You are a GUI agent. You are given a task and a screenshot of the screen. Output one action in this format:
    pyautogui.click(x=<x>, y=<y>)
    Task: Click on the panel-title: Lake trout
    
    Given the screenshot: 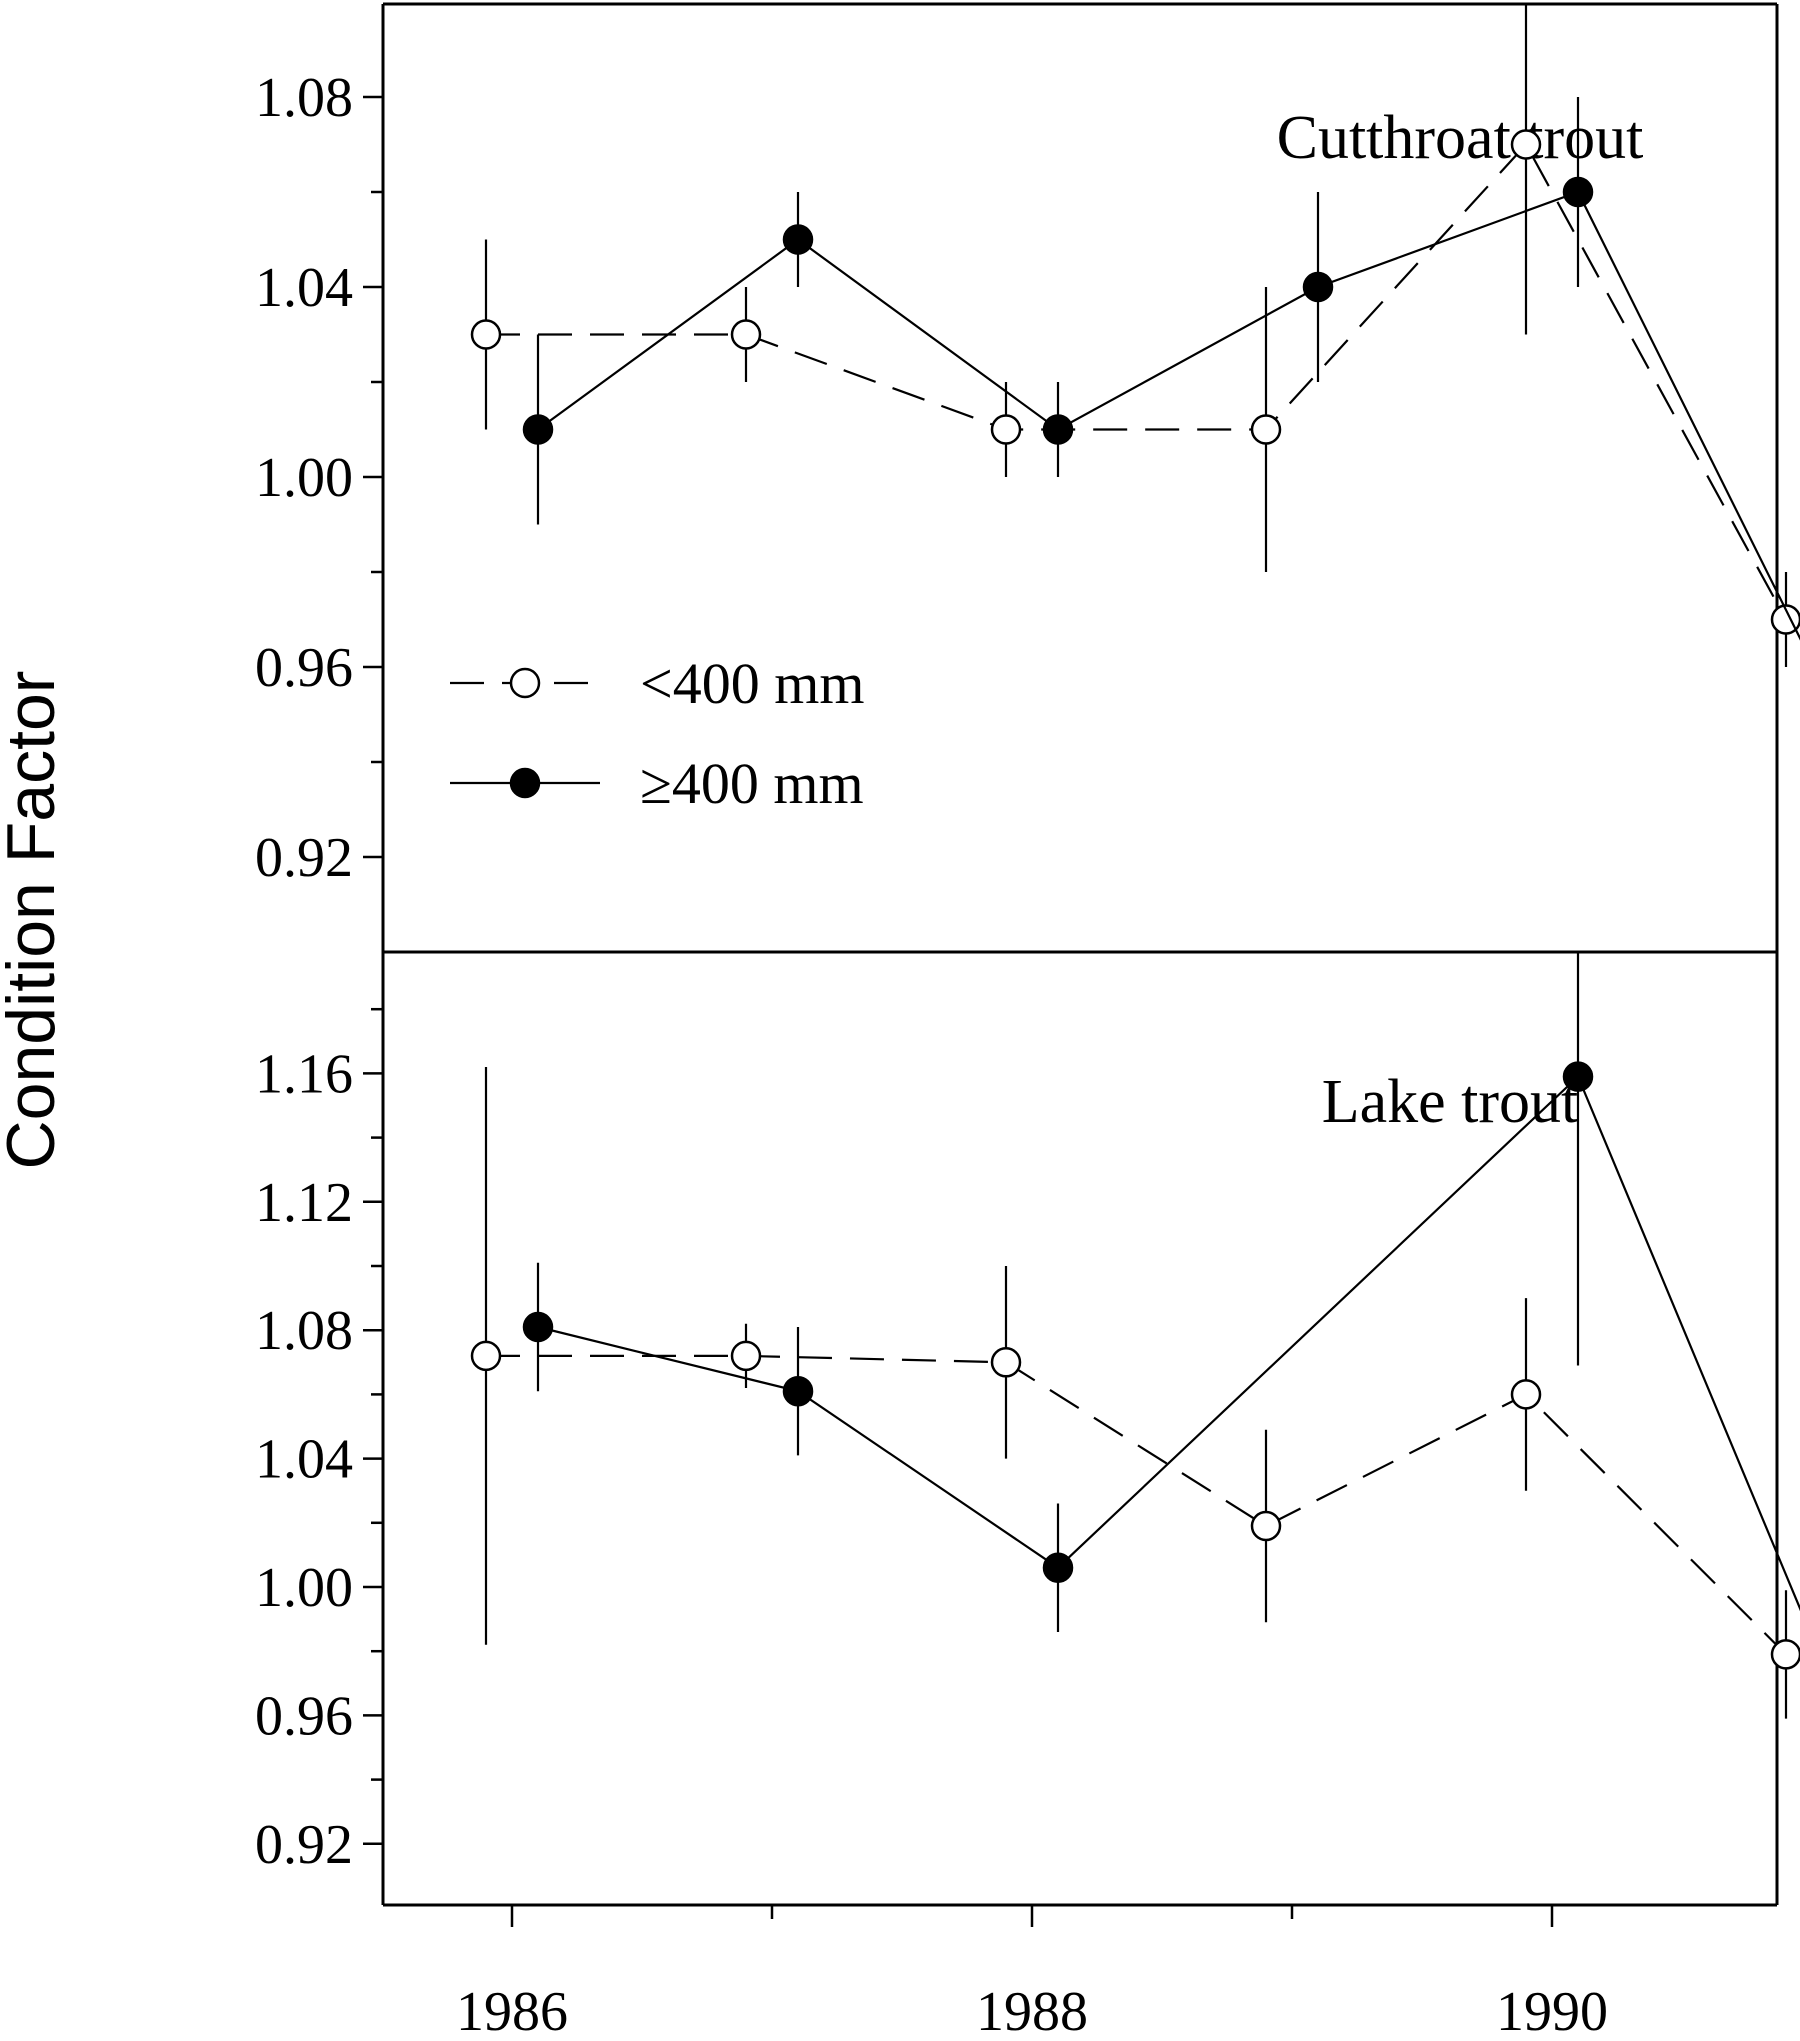 What is the action you would take?
    pyautogui.click(x=1450, y=1102)
    